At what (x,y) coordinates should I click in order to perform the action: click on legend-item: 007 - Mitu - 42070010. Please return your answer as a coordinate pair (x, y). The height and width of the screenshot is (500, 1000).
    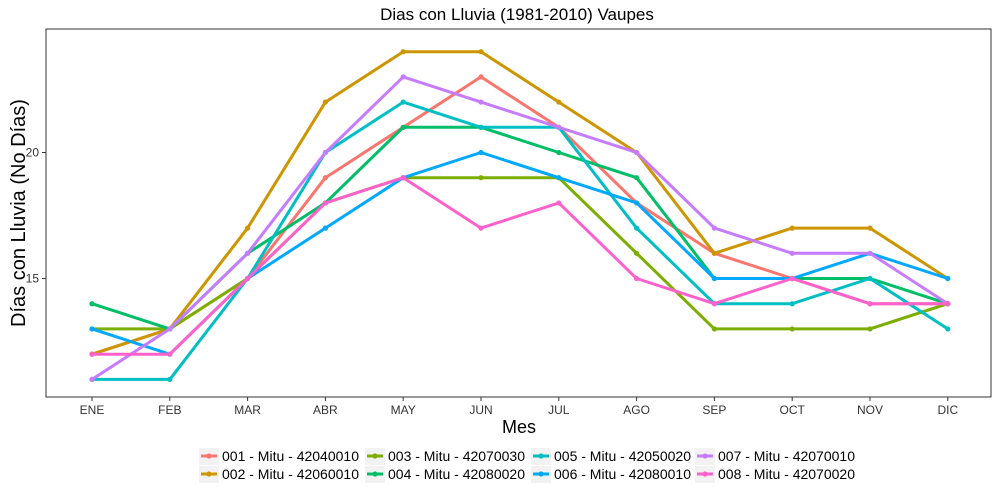
    Looking at the image, I should click on (775, 456).